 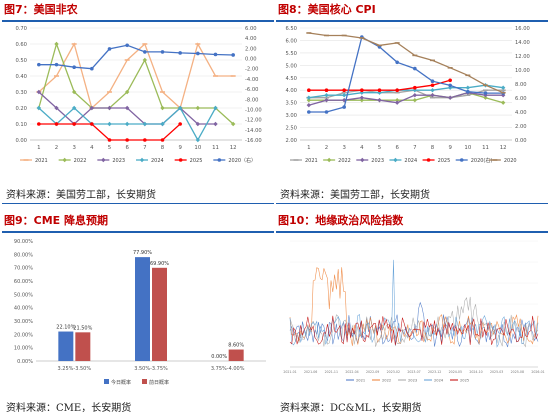 I want to click on panel-title-bar: 图7：美国非农, so click(x=138, y=11).